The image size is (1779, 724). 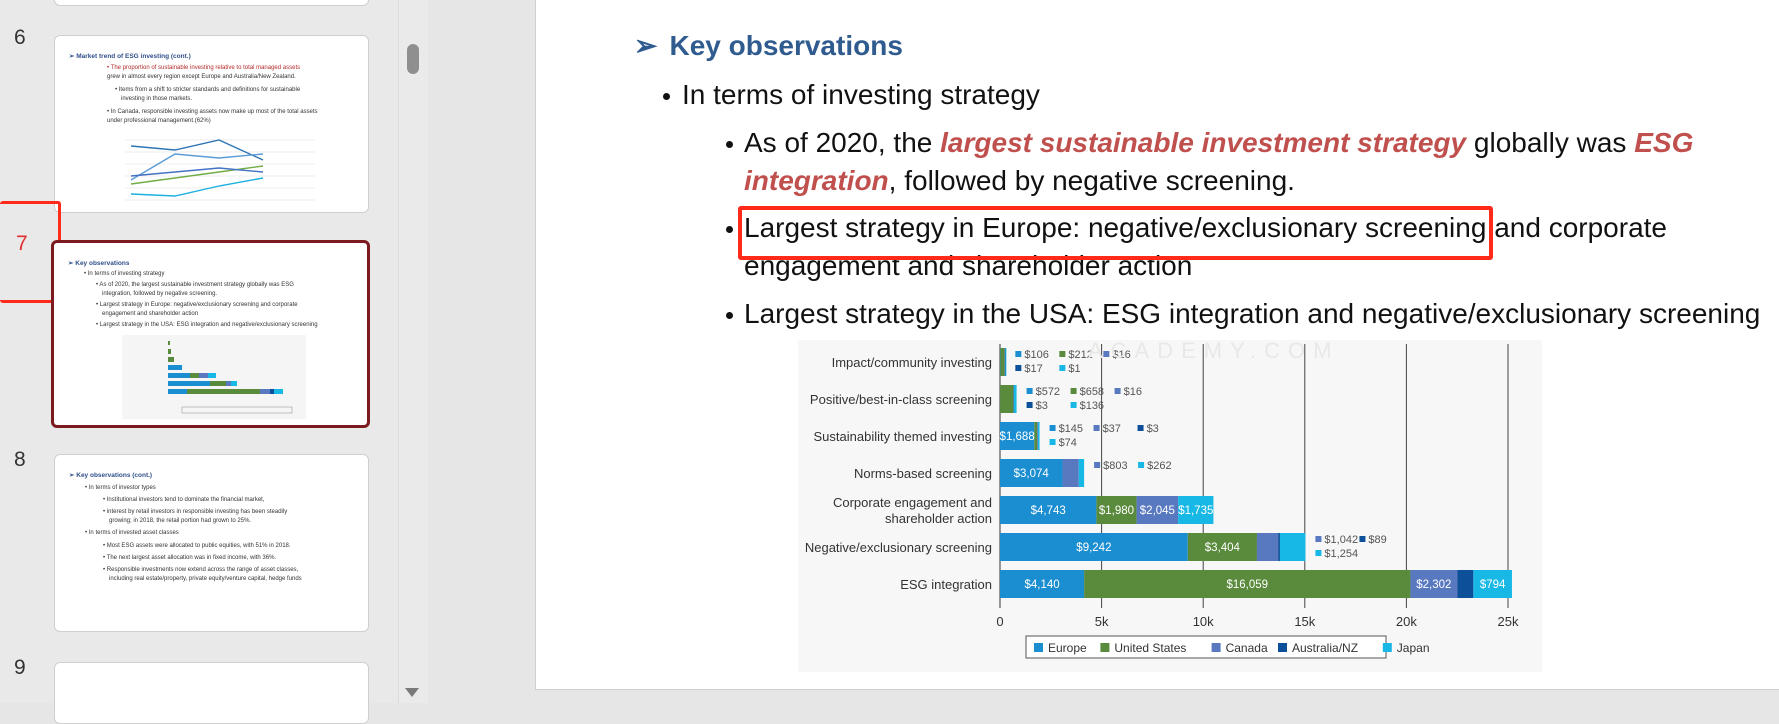 I want to click on bar-value-label: $3,074, so click(x=1032, y=474).